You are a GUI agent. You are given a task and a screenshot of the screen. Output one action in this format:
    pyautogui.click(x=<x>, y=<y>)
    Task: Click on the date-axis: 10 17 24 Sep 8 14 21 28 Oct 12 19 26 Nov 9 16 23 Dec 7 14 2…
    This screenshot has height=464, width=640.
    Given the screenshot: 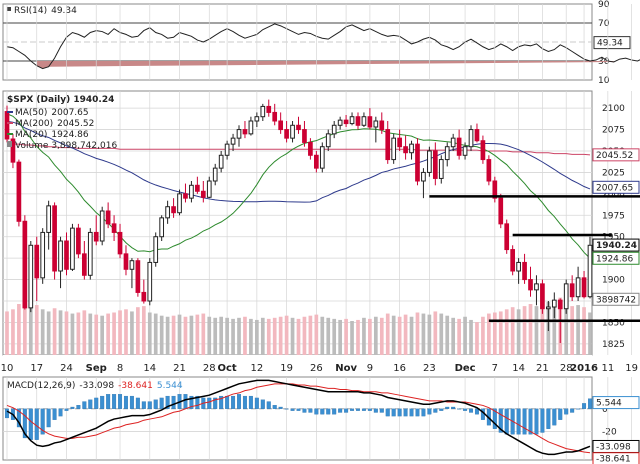 What is the action you would take?
    pyautogui.click(x=319, y=365)
    